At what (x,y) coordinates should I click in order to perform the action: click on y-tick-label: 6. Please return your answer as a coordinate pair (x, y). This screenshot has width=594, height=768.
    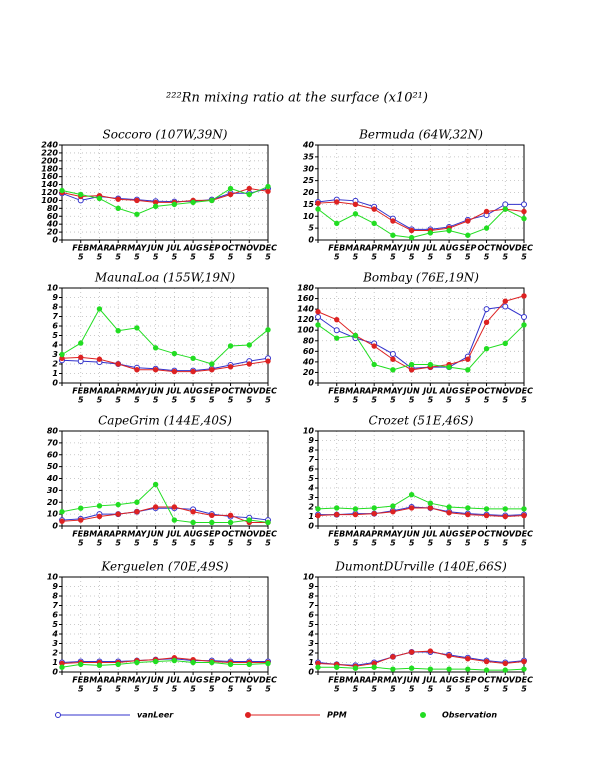
    Looking at the image, I should click on (311, 469).